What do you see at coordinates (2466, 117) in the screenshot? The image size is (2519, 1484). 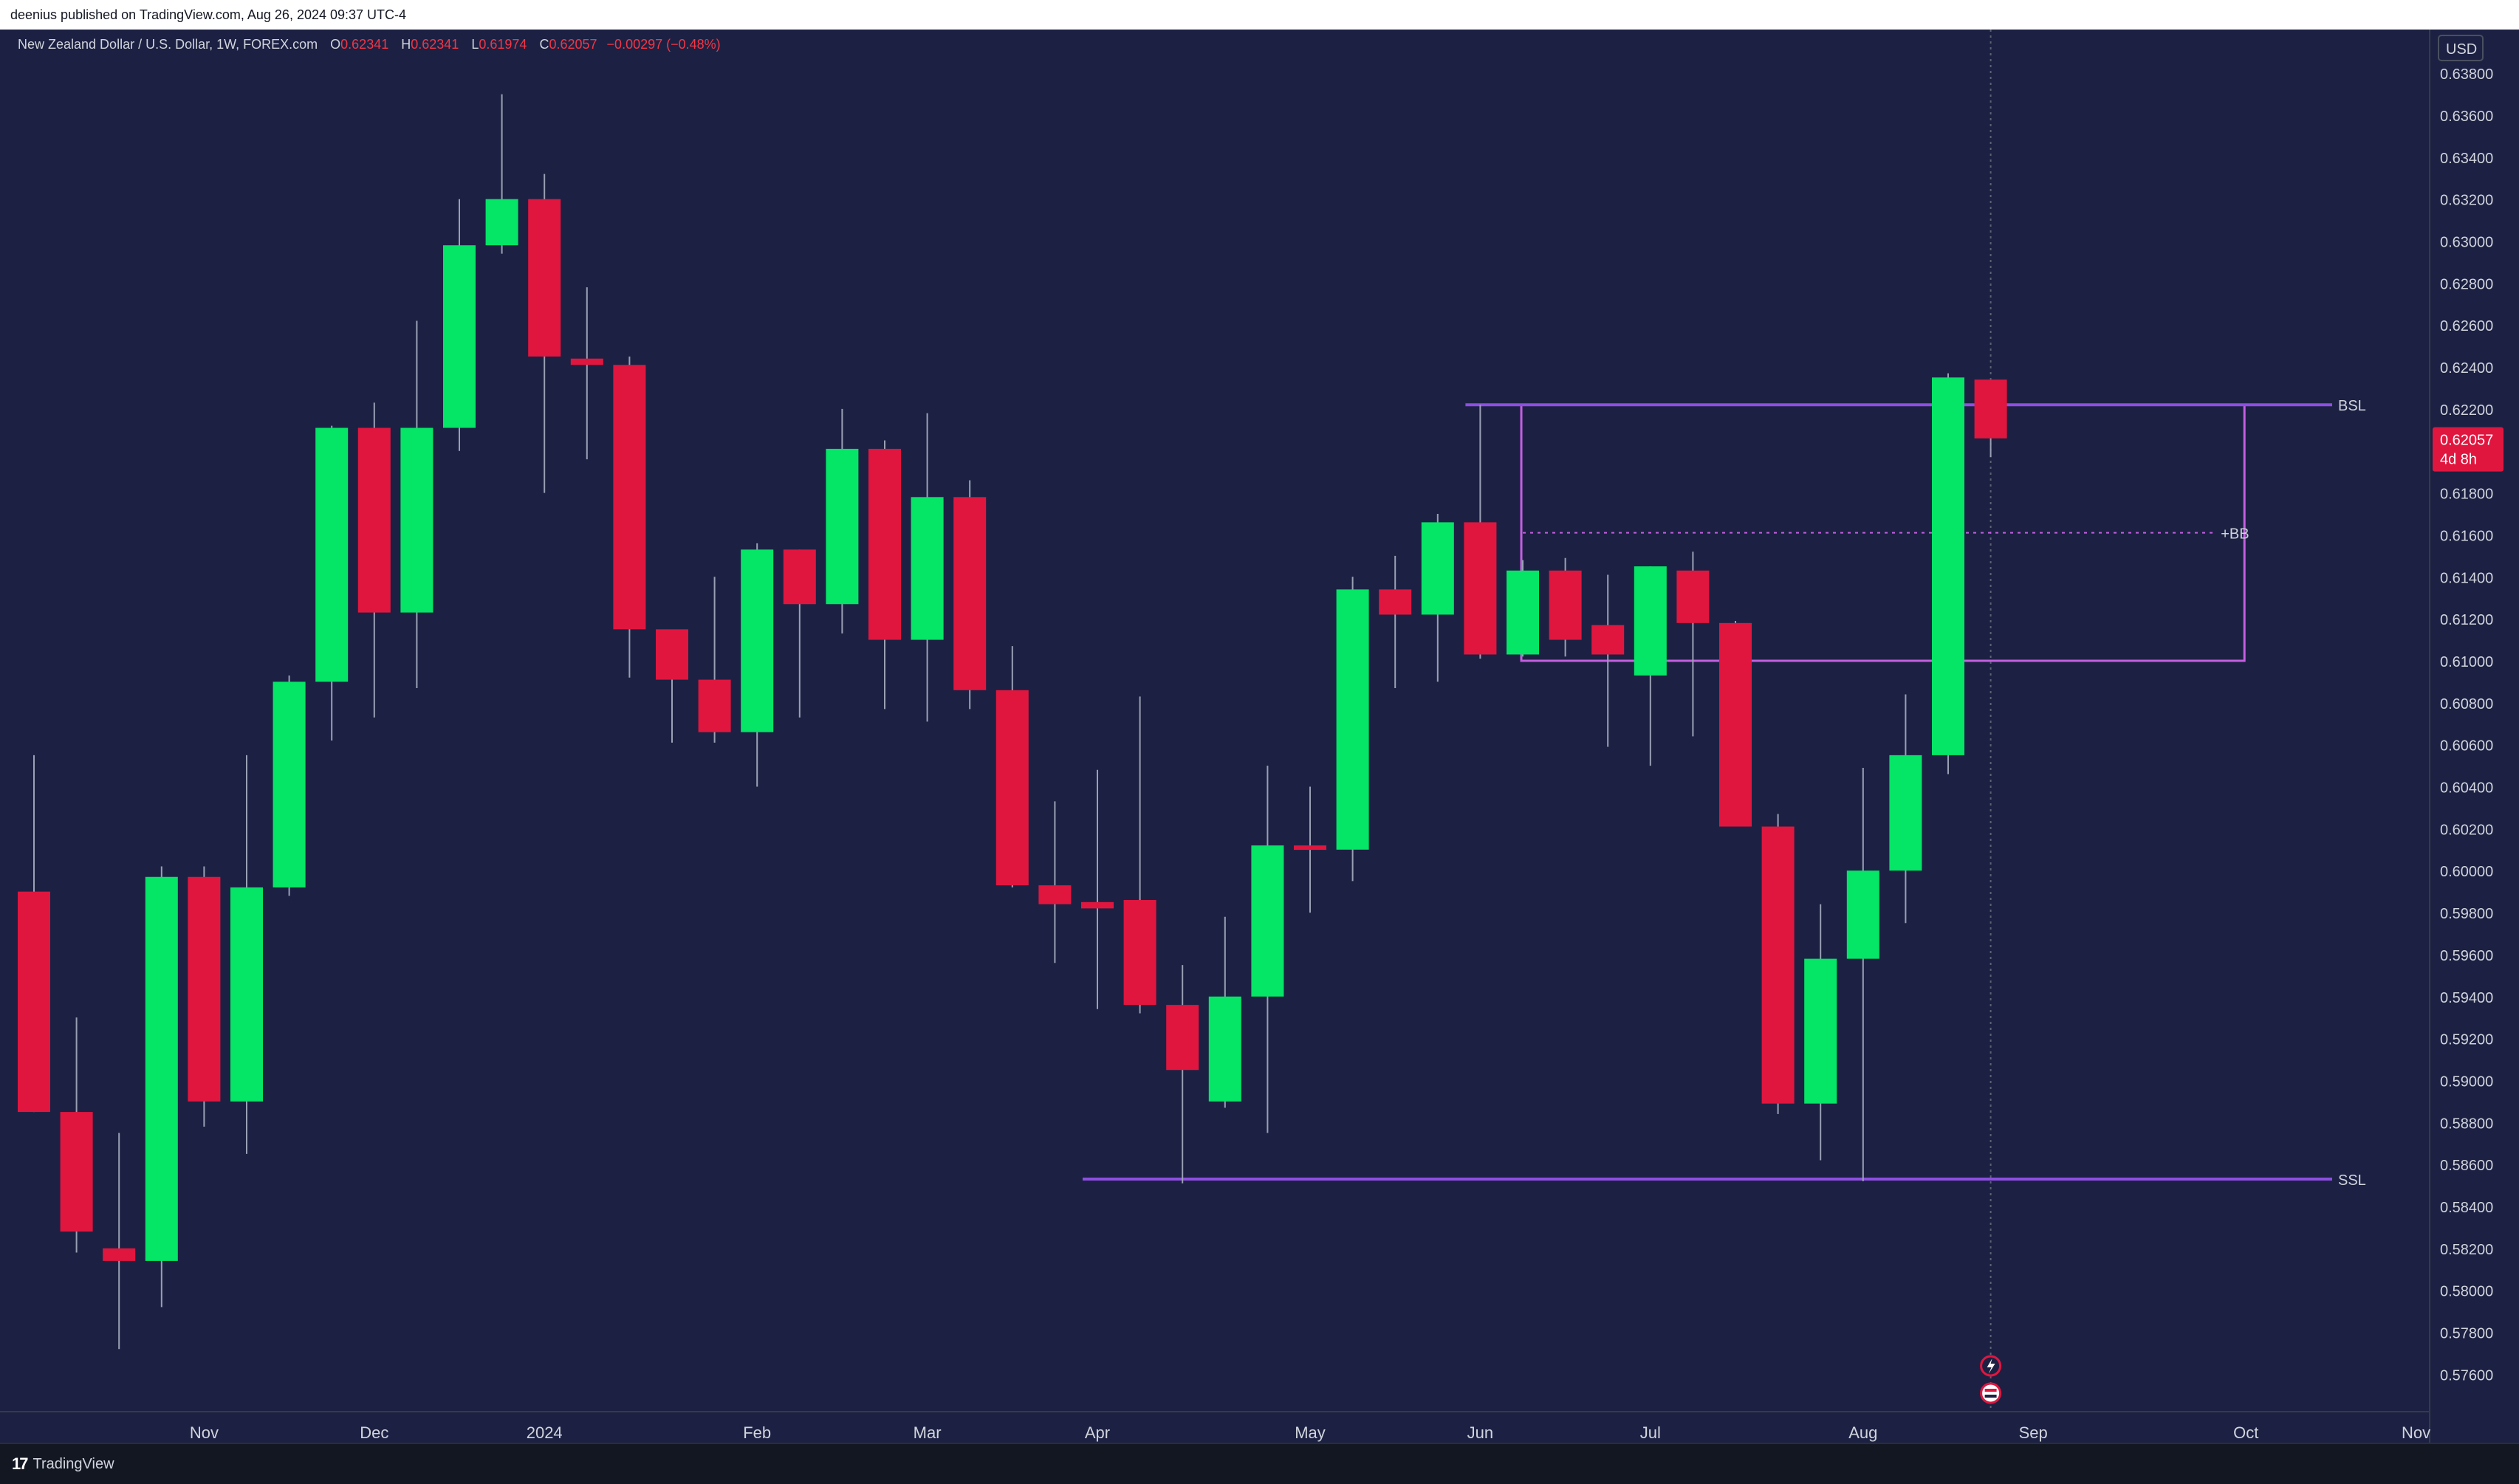 I see `y-tick-label: 0.63600` at bounding box center [2466, 117].